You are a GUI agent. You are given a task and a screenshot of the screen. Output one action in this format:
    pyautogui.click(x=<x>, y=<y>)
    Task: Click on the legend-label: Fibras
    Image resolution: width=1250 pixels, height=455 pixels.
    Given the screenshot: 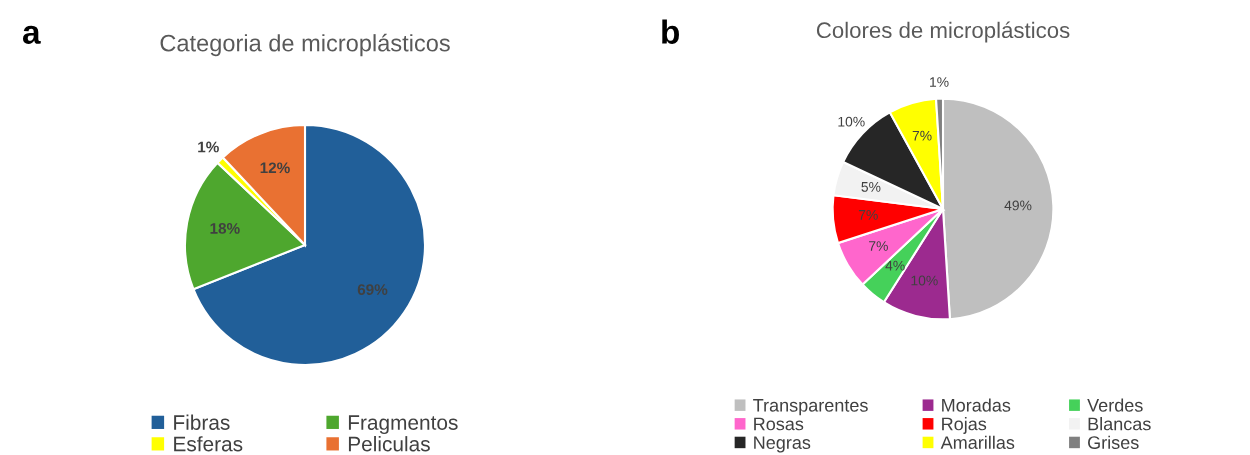 What is the action you would take?
    pyautogui.click(x=202, y=422)
    